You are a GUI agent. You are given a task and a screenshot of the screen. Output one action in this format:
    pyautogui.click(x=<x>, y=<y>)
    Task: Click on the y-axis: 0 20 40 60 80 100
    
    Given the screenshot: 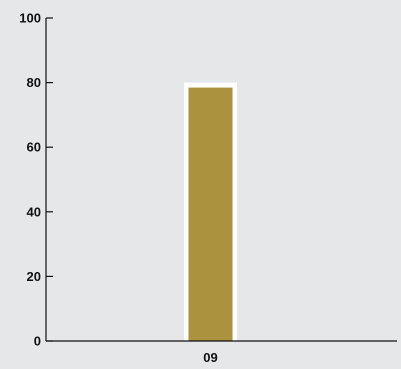 What is the action you would take?
    pyautogui.click(x=36, y=180)
    